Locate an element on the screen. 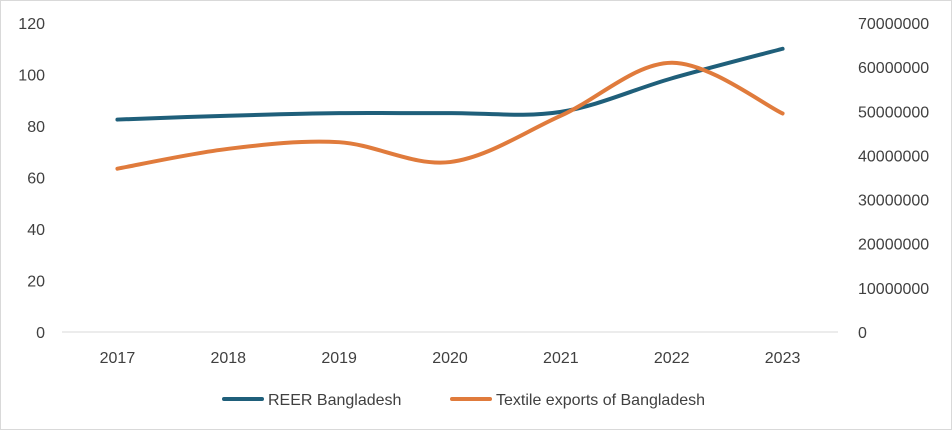  legend-label-reer: REER Bangladesh is located at coordinates (334, 400).